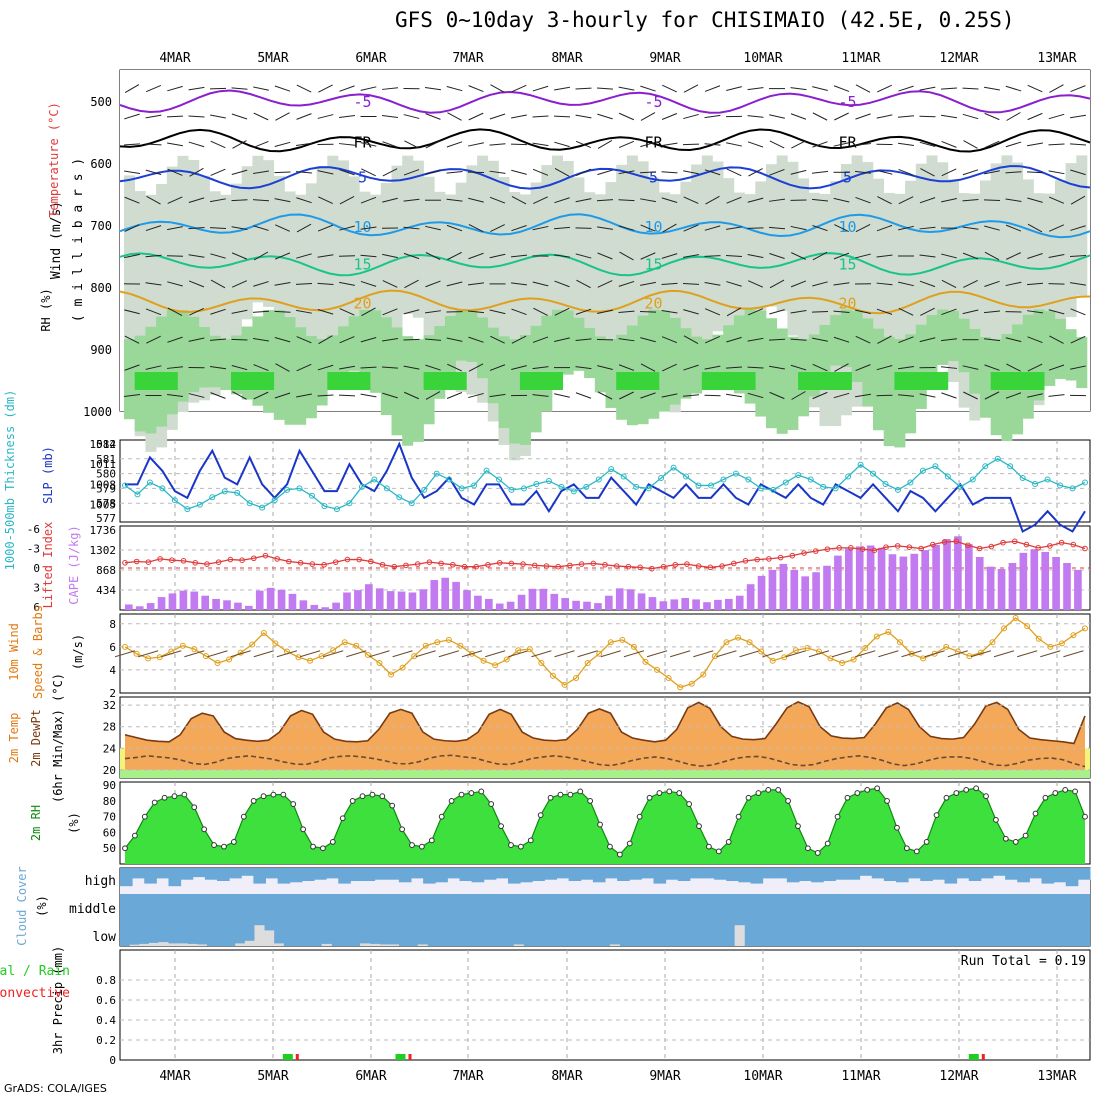 The width and height of the screenshot is (1100, 1100). I want to click on ylabel-cape: CAPE (J/kg), so click(74, 564).